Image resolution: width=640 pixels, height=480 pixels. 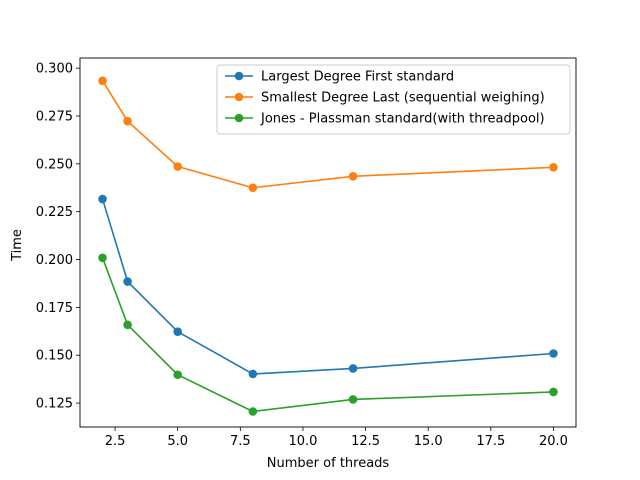 I want to click on legend-box, so click(x=393, y=99).